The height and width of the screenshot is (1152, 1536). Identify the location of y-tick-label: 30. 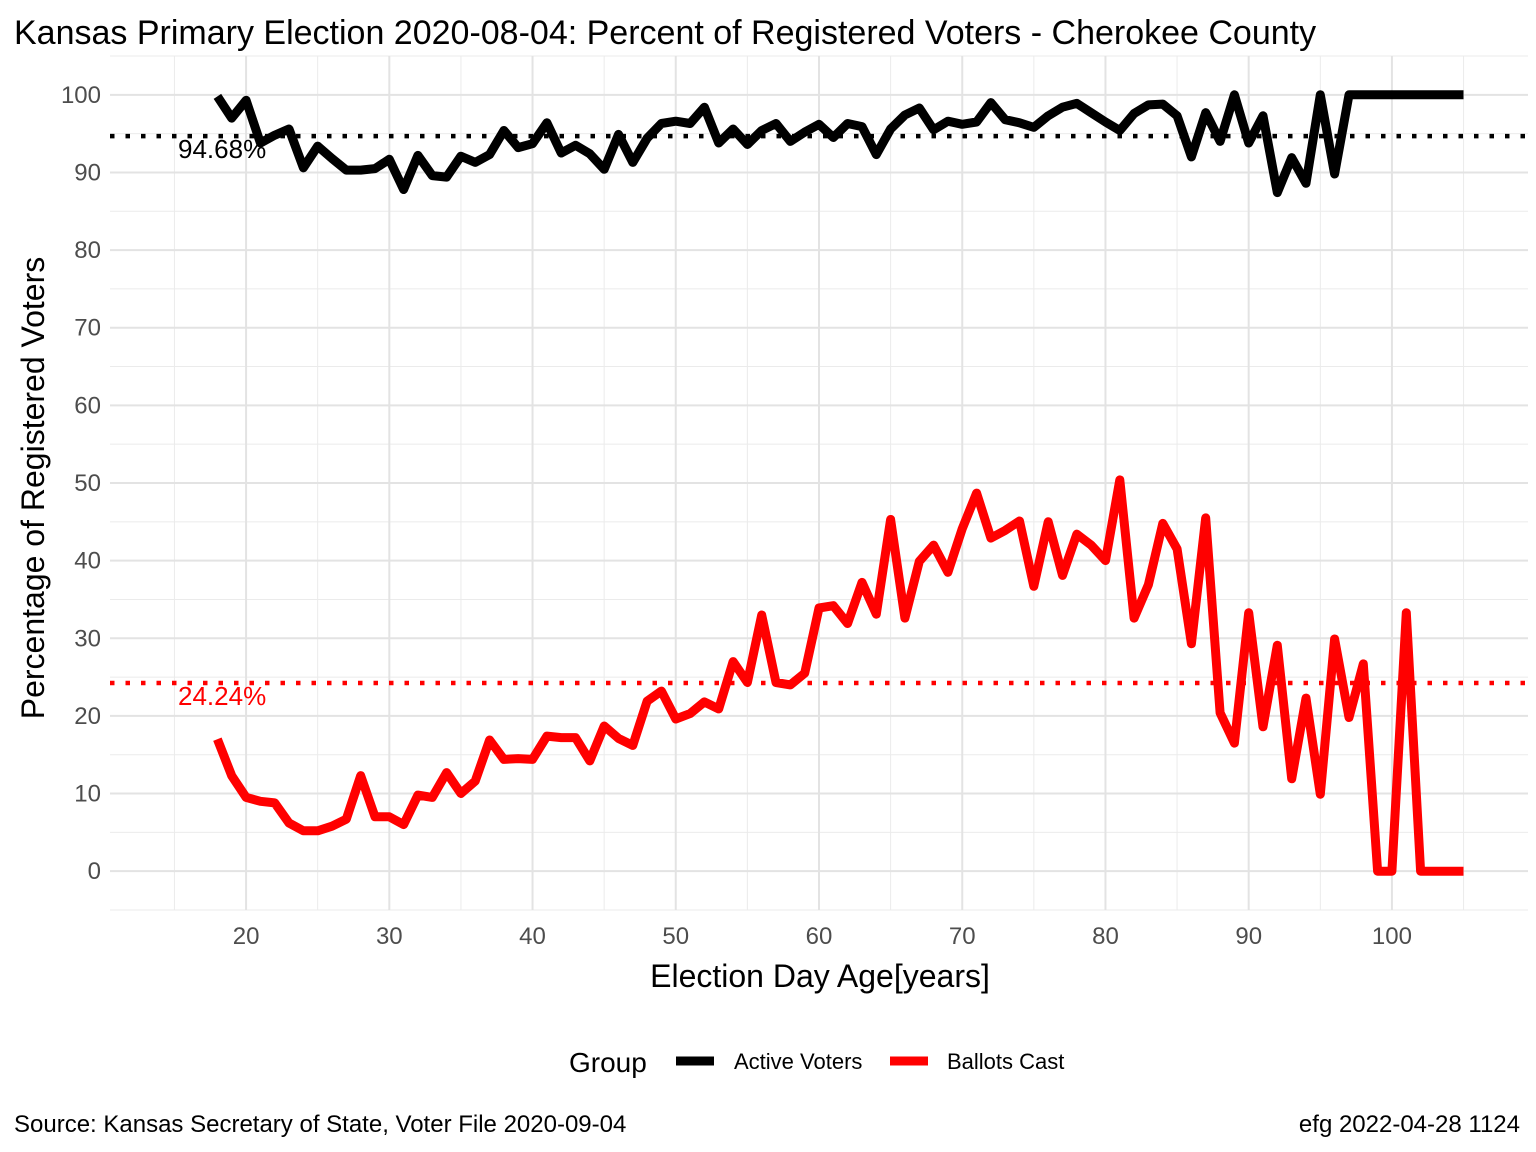
(87, 638).